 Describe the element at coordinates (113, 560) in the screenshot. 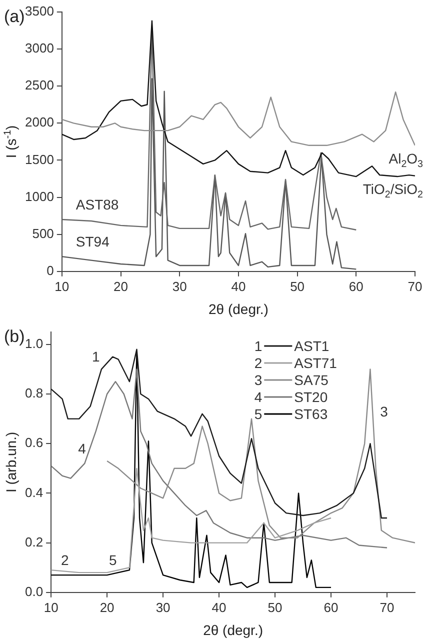

I see `annotation: 5` at that location.